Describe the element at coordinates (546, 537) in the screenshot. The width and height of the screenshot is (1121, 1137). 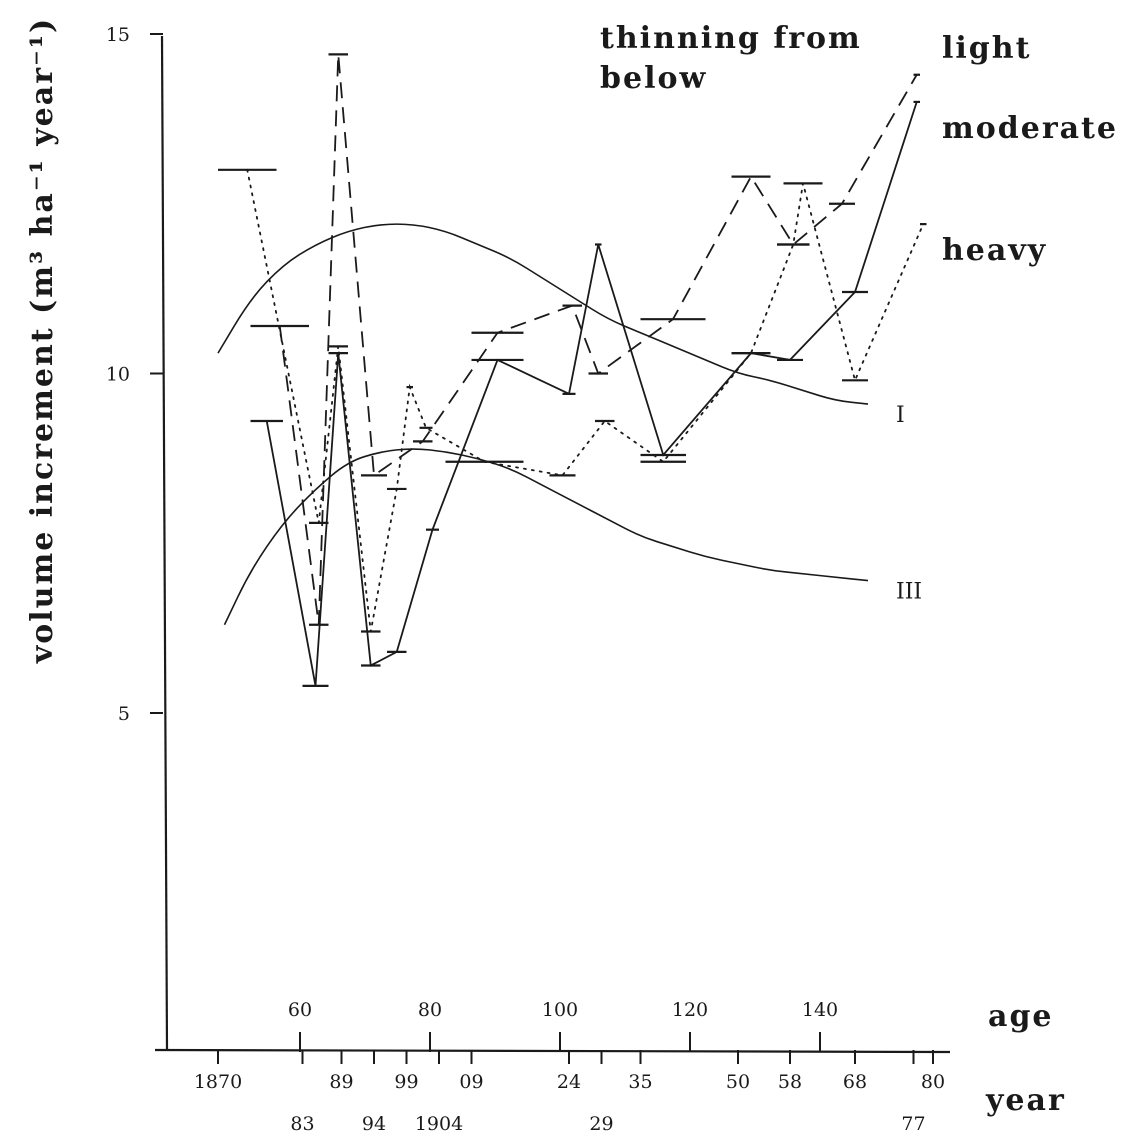
I see `reference-curve-III` at that location.